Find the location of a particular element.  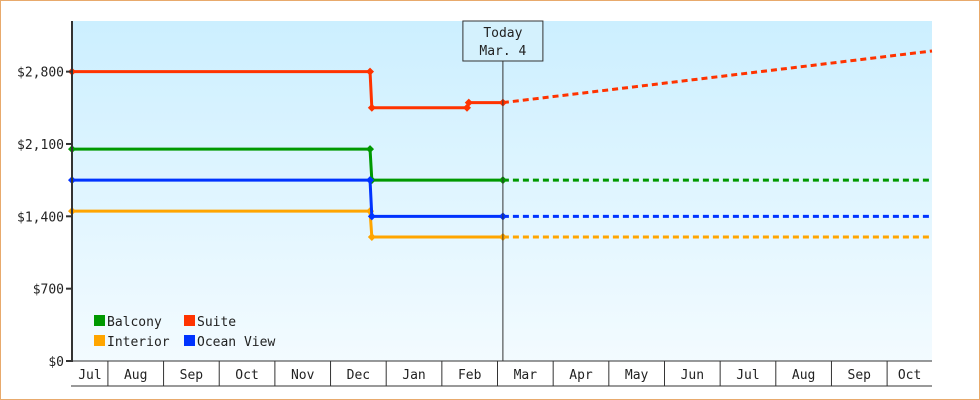

x-tick-label: Apr is located at coordinates (581, 375).